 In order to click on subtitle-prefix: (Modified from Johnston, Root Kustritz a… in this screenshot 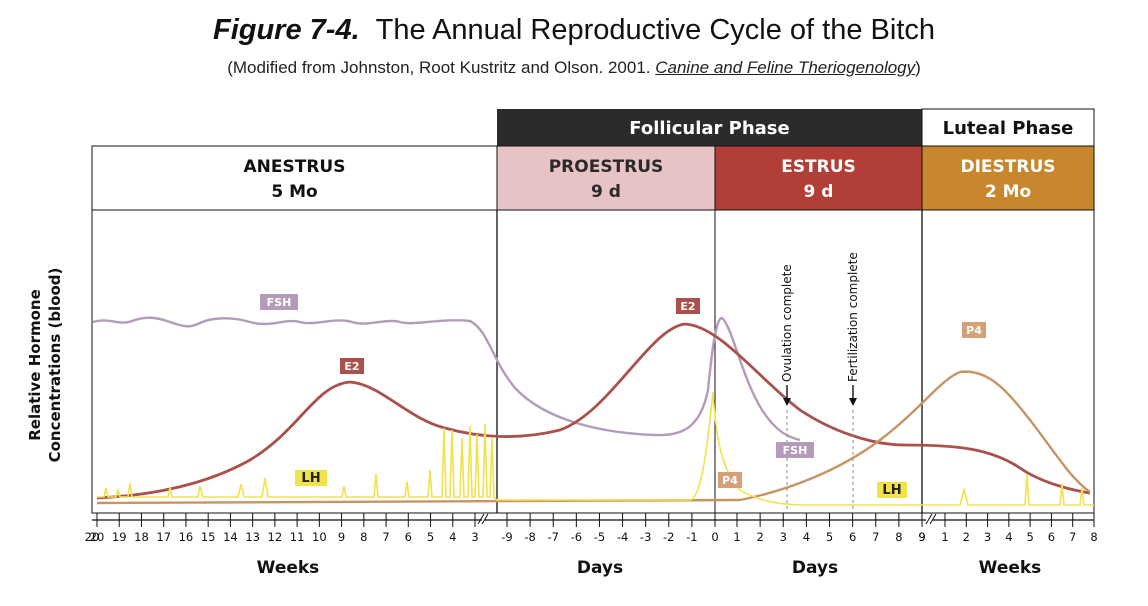, I will do `click(441, 67)`.